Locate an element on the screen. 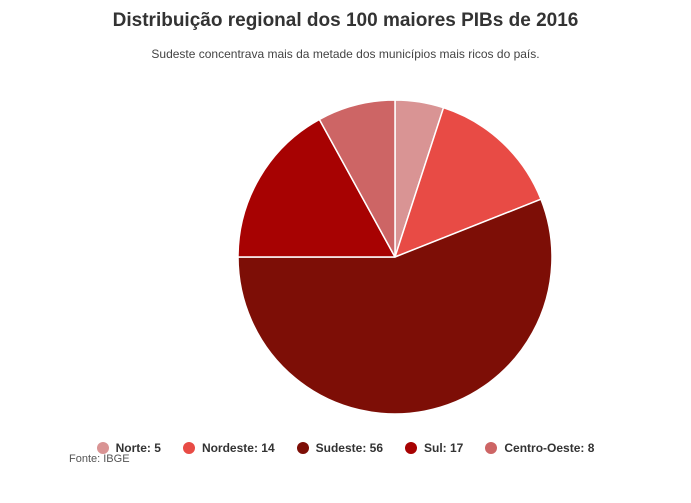  legend-label-sul: Sul: 17 is located at coordinates (444, 448).